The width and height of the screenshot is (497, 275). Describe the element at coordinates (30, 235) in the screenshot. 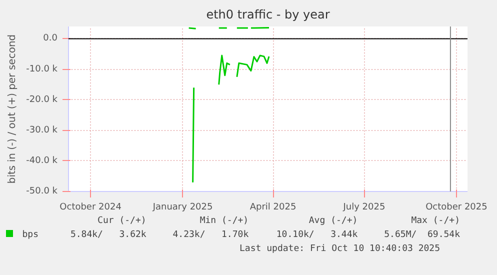

I see `legend-label: bps` at that location.